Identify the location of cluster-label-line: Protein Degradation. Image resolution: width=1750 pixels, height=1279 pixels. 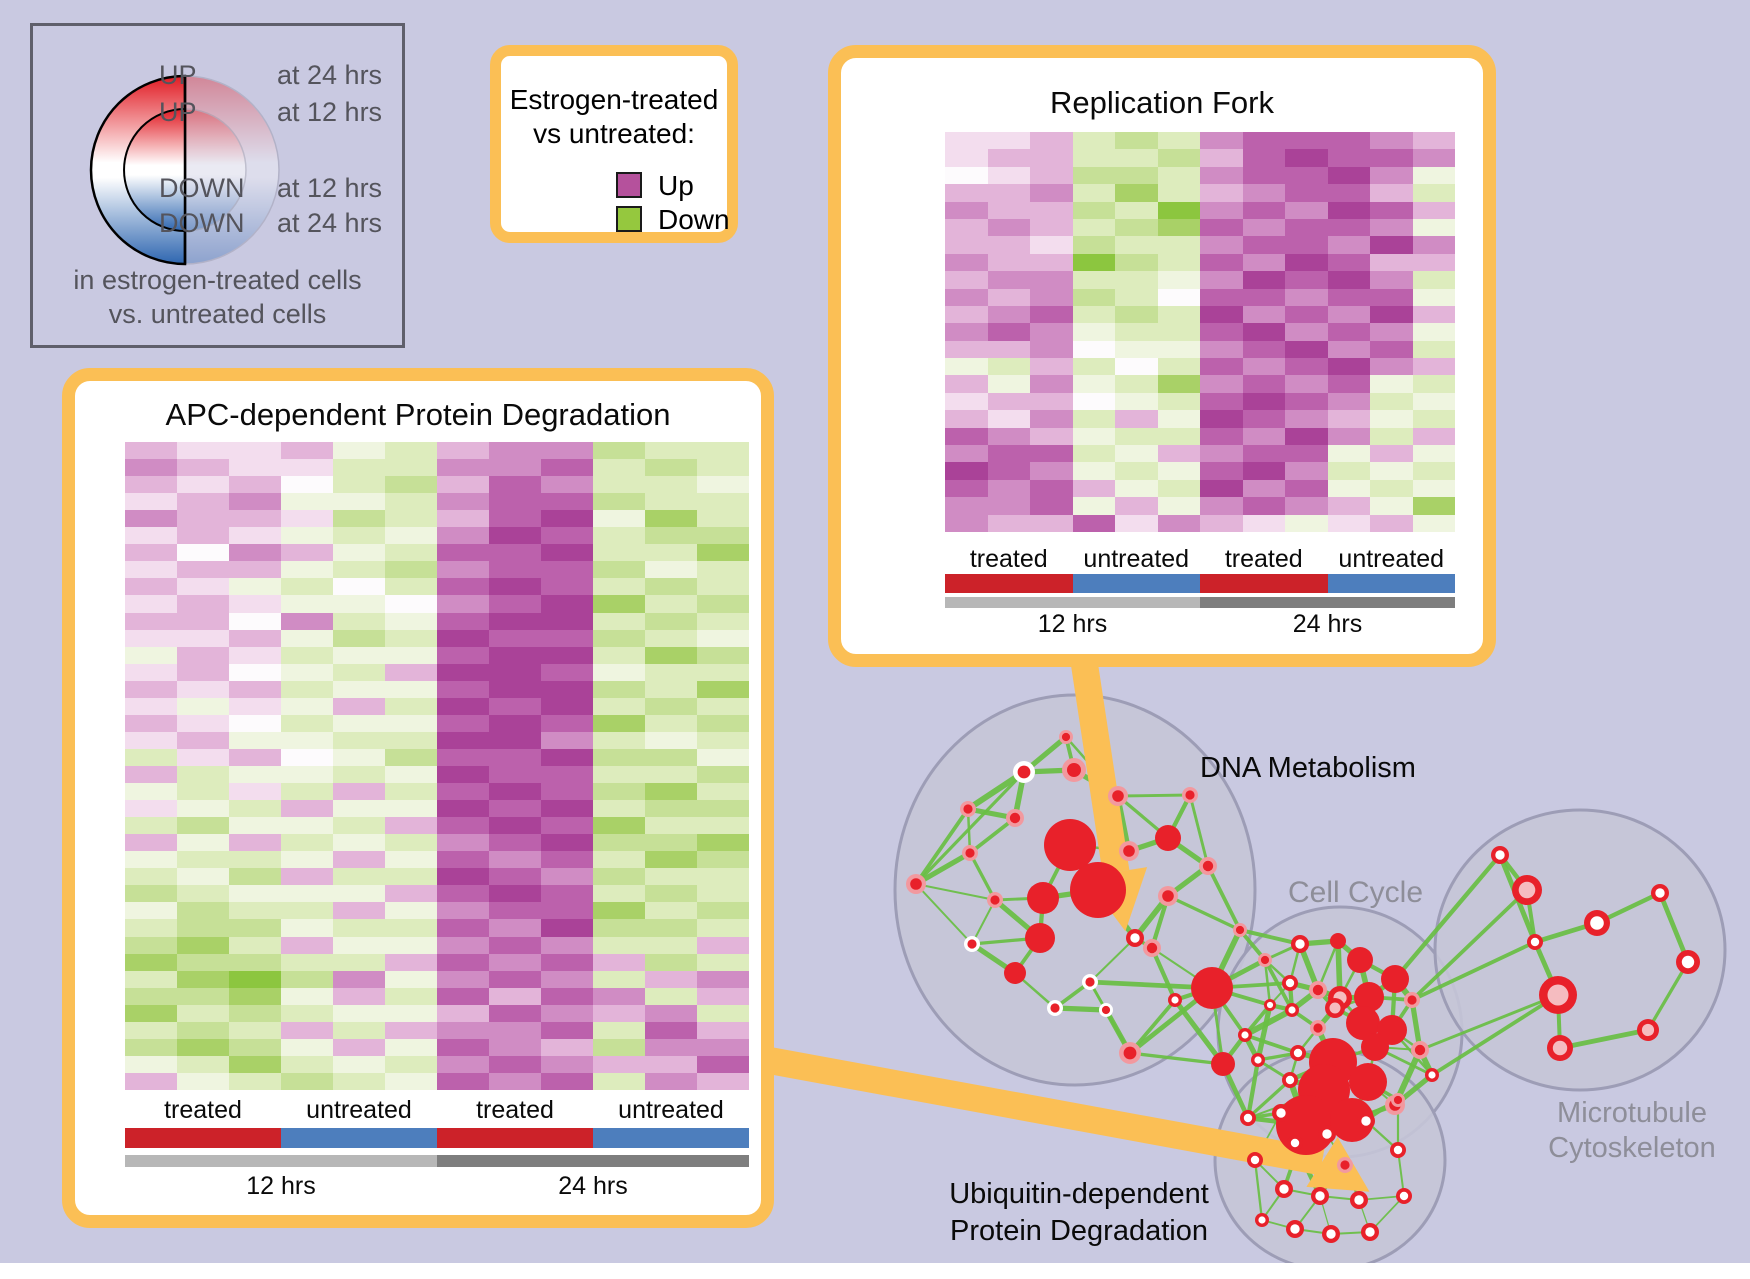
(1079, 1231).